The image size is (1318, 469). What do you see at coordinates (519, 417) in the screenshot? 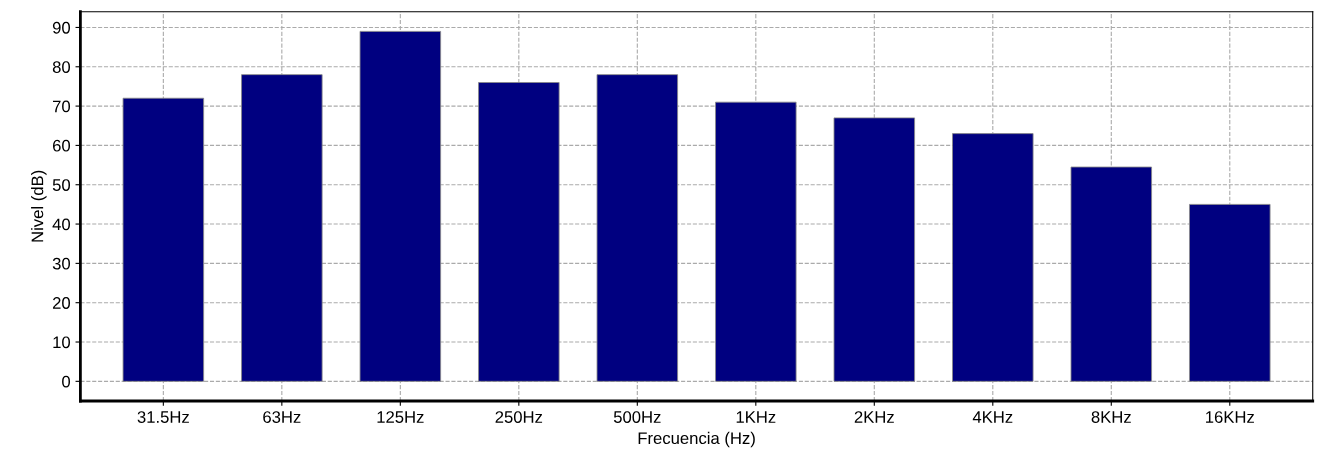
I see `x-tick-label: 250Hz` at bounding box center [519, 417].